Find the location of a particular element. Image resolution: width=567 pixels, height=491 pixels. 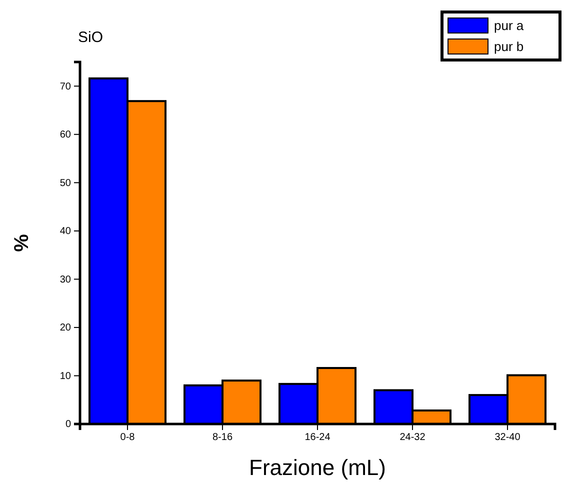

y-tick-label: 60 is located at coordinates (66, 135).